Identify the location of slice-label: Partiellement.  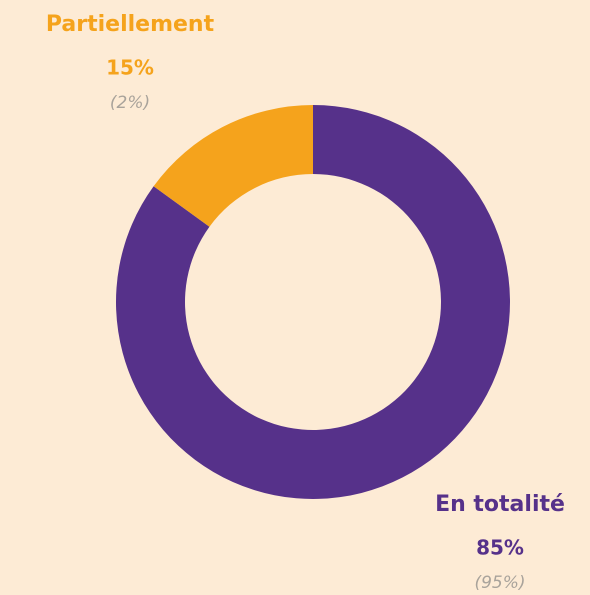
(130, 24).